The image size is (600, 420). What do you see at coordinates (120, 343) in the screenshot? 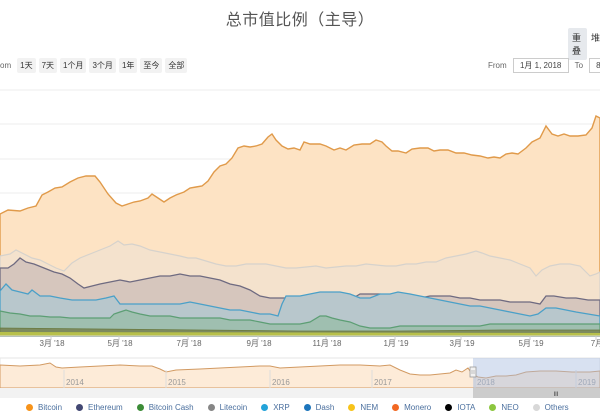
I see `x-tick-label: 5月 '18` at bounding box center [120, 343].